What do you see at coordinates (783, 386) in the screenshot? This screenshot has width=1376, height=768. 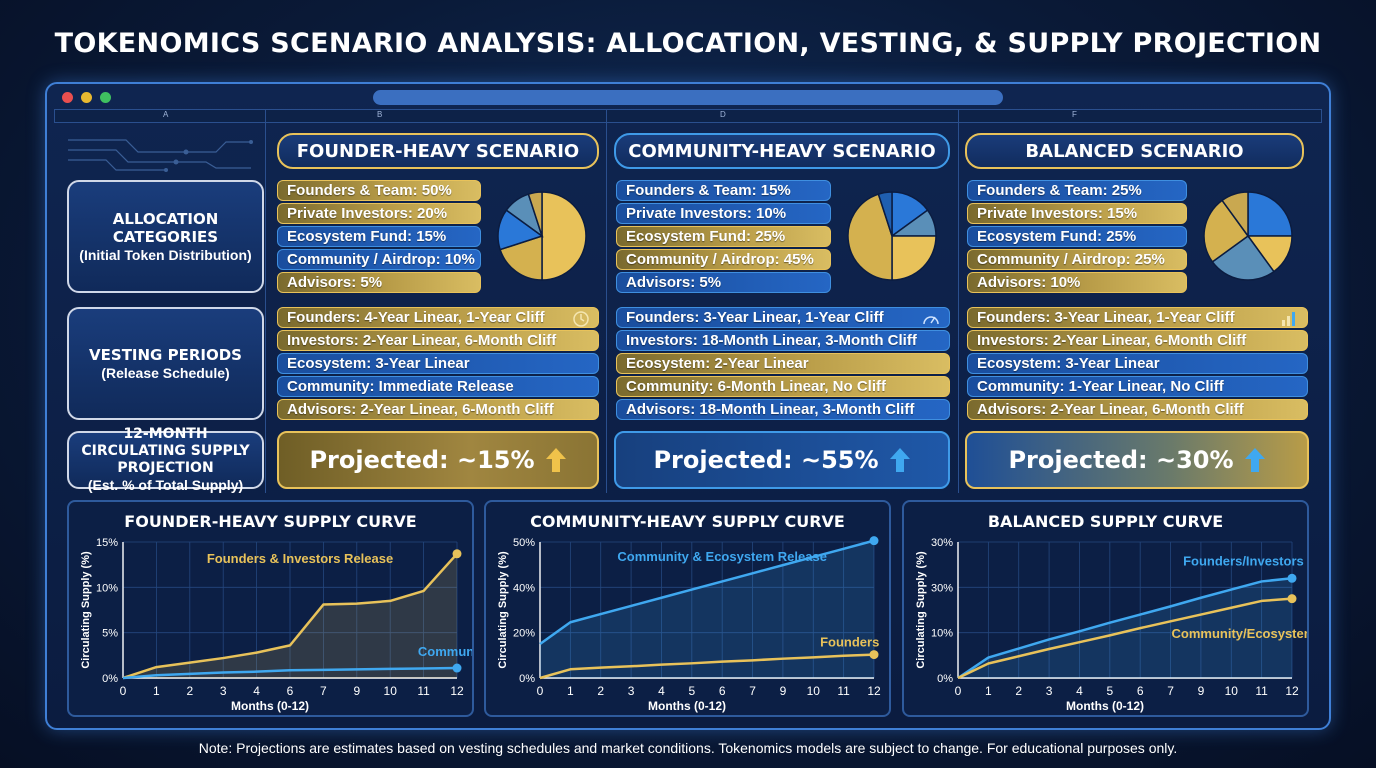 I see `vesting-item: Community: 6-Month Linear, No Cliff` at bounding box center [783, 386].